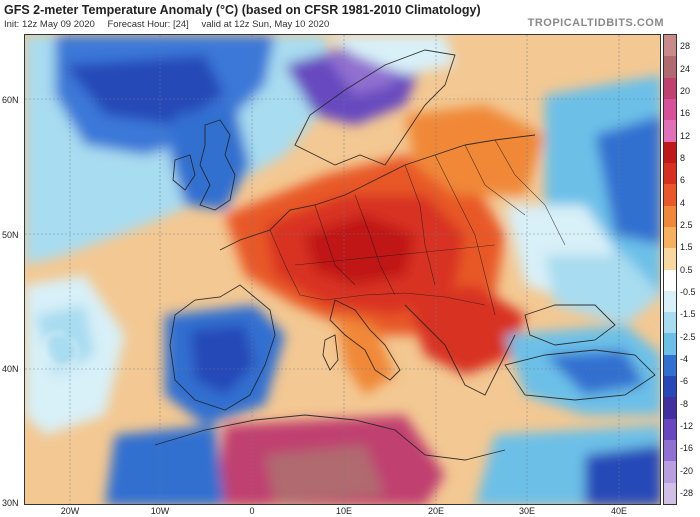  What do you see at coordinates (265, 24) in the screenshot?
I see `valid-time: valid at 12z Sun, May 10 2020` at bounding box center [265, 24].